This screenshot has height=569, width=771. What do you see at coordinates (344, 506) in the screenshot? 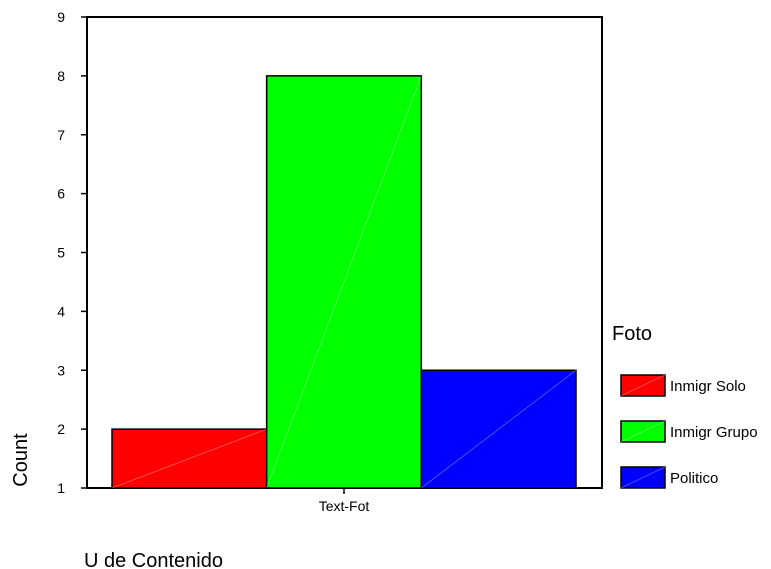
I see `x-tick-label: Text-Fot` at bounding box center [344, 506].